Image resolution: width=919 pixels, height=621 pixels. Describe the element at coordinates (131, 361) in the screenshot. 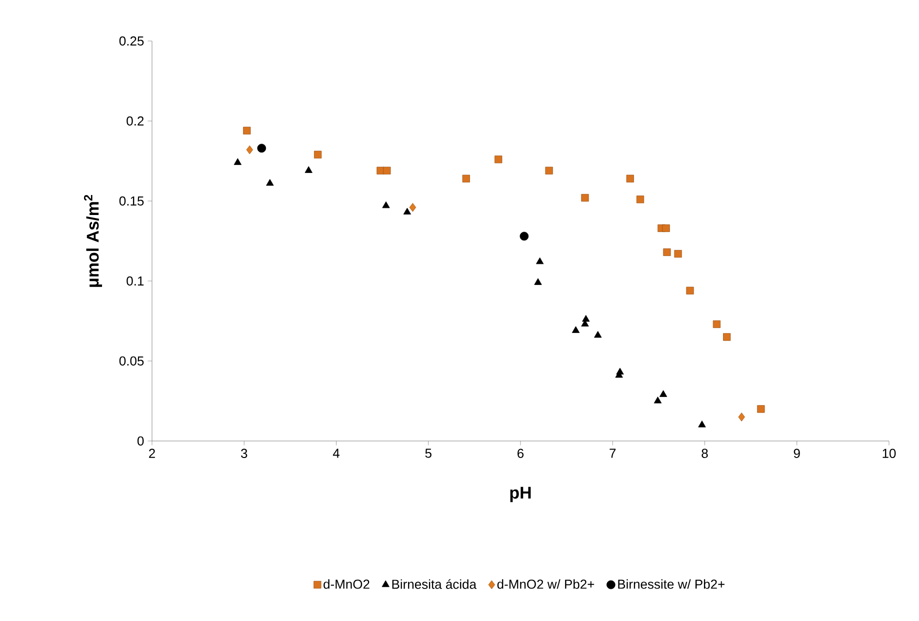

I see `y-tick-label: 0.05` at that location.